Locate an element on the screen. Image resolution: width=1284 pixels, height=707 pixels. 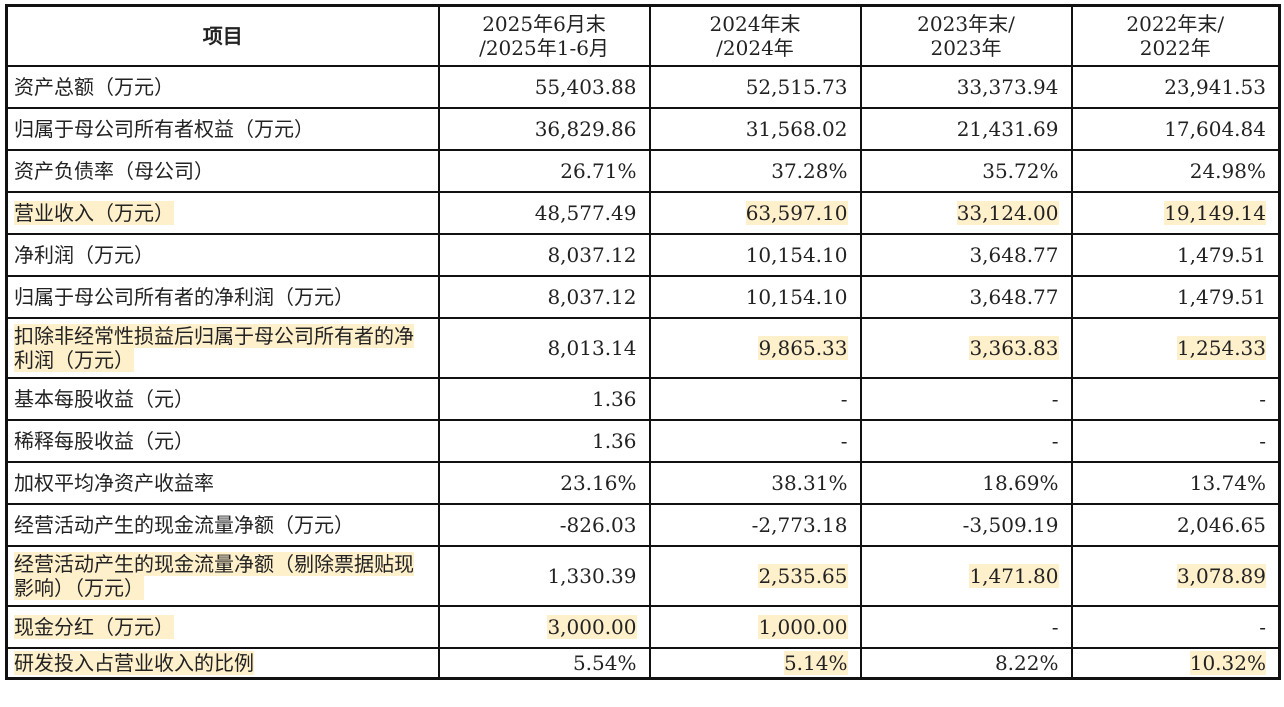
header-2022: 2022年末/ 2022年 is located at coordinates (1175, 35).